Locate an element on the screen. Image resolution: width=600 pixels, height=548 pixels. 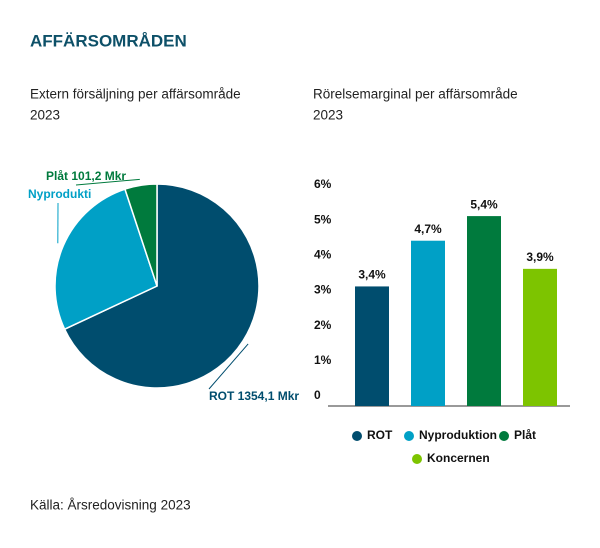
legend-label: Koncernen is located at coordinates (458, 458).